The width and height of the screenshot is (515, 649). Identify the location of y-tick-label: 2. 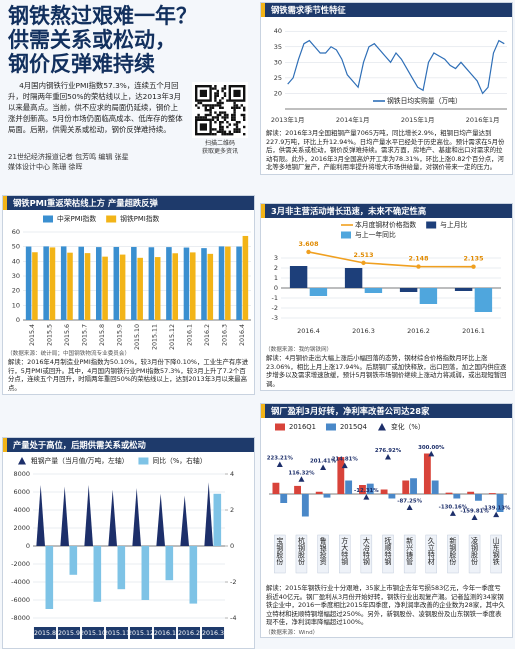
(276, 268).